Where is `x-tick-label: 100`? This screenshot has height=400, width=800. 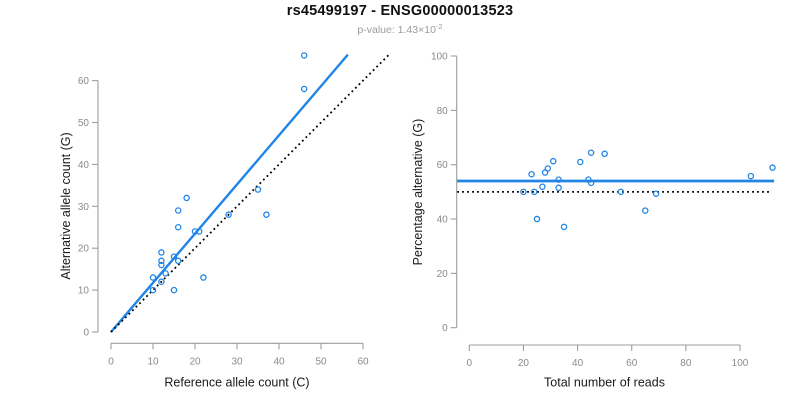 x-tick-label: 100 is located at coordinates (740, 363).